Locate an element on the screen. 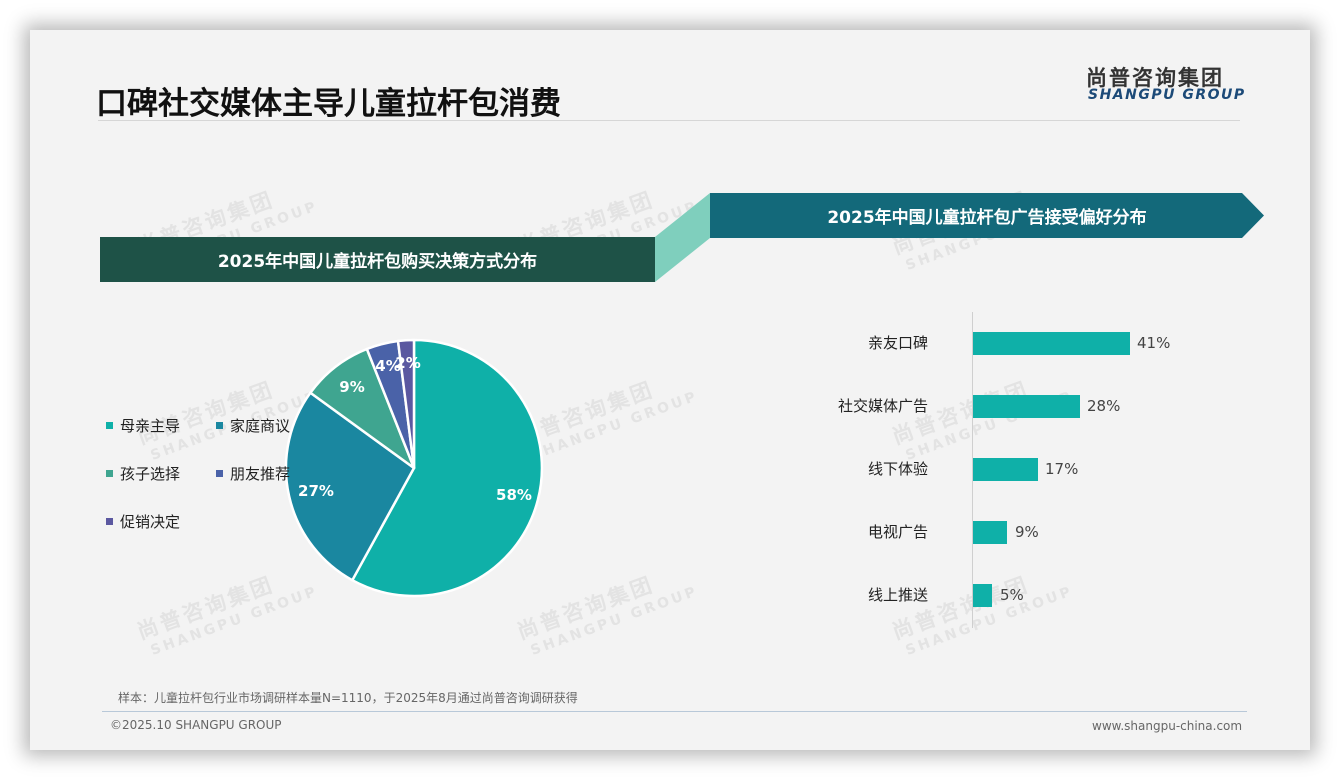 This screenshot has width=1340, height=780. bar-value: 5% is located at coordinates (1012, 595).